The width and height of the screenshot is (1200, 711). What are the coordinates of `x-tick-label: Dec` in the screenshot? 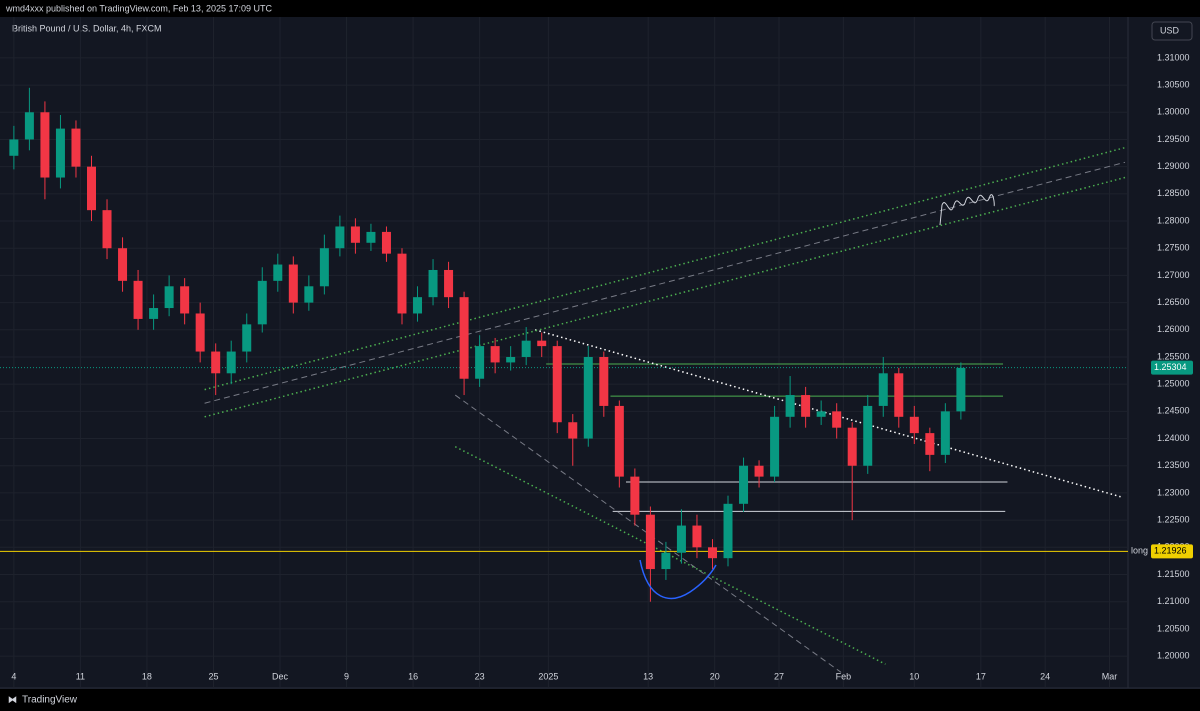 It's located at (280, 676).